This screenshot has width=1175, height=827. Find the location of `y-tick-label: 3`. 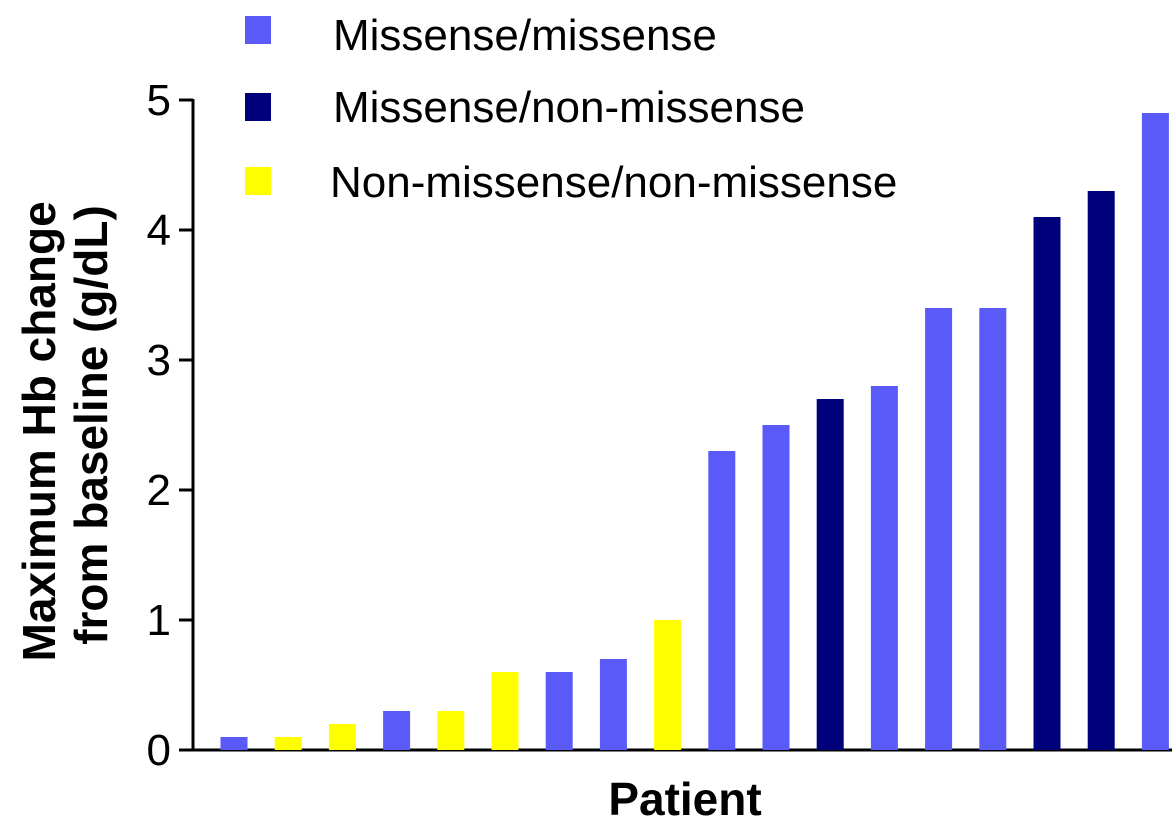

y-tick-label: 3 is located at coordinates (159, 360).